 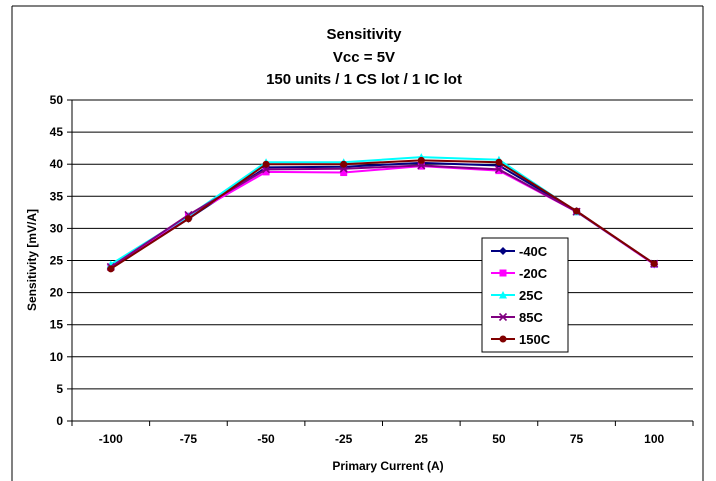 What do you see at coordinates (364, 79) in the screenshot?
I see `chart-title-line-3: 150 units / 1 CS lot / 1 IC lot` at bounding box center [364, 79].